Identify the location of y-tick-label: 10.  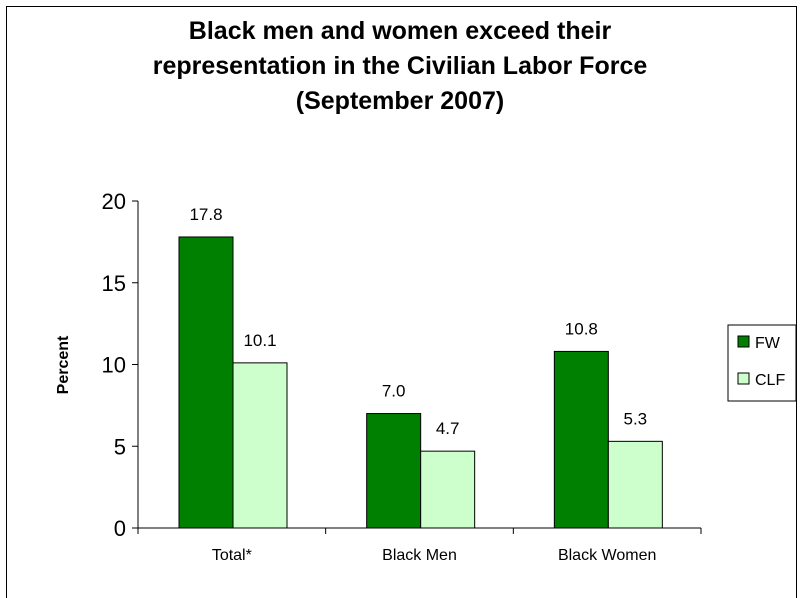
(114, 365).